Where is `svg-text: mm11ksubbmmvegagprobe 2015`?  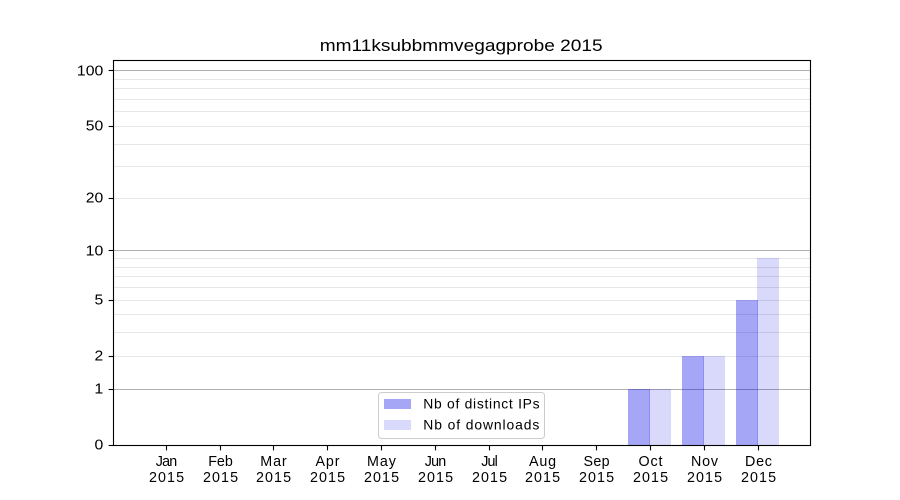 svg-text: mm11ksubbmmvegagprobe 2015 is located at coordinates (461, 45).